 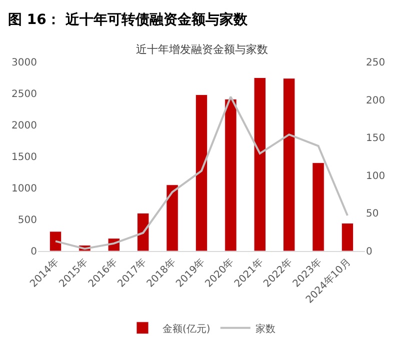 What do you see at coordinates (24, 94) in the screenshot?
I see `y-tick-label: 2500` at bounding box center [24, 94].